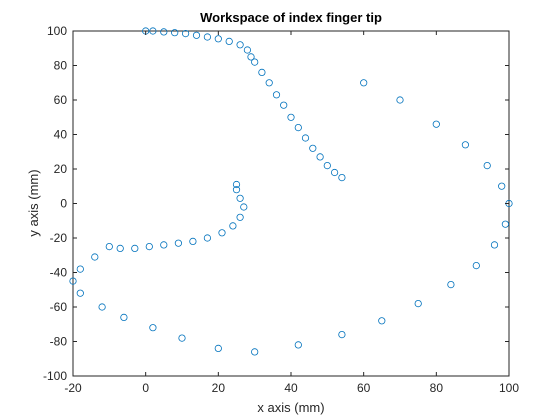 This screenshot has width=560, height=420. Describe the element at coordinates (437, 388) in the screenshot. I see `x-tick-label: 80` at that location.